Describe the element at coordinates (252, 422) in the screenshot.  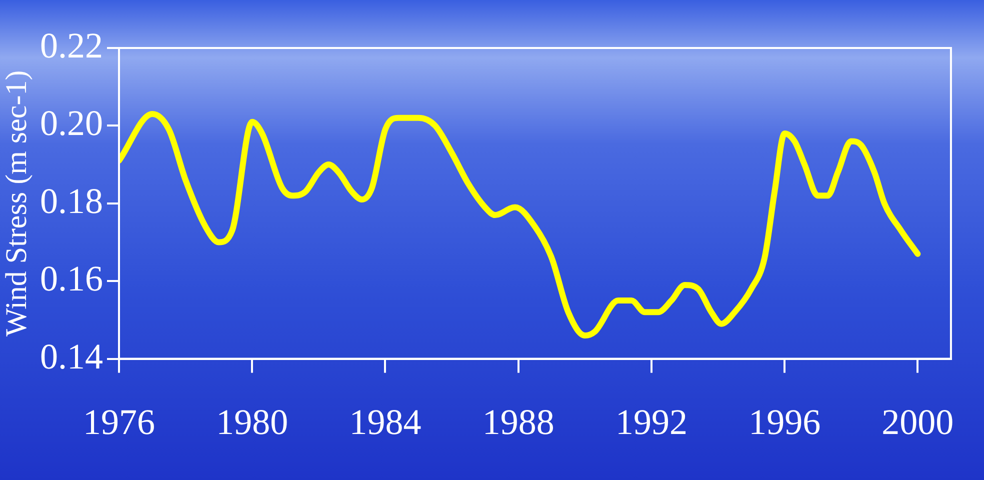
I see `x-tick-label: 1980` at that location.